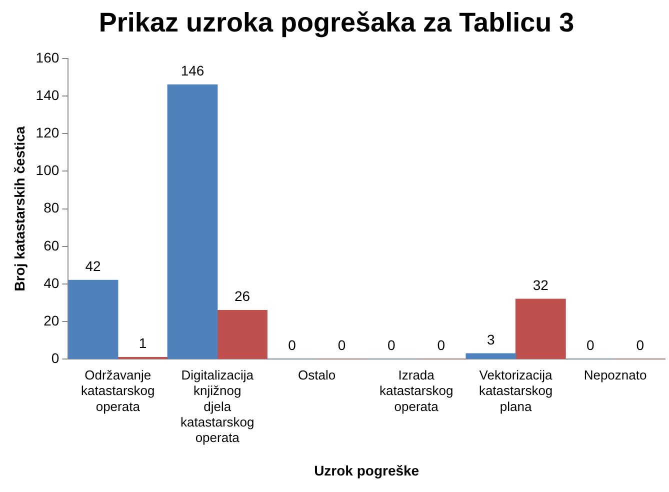  Describe the element at coordinates (52, 282) in the screenshot. I see `y-tick-label: 40` at that location.